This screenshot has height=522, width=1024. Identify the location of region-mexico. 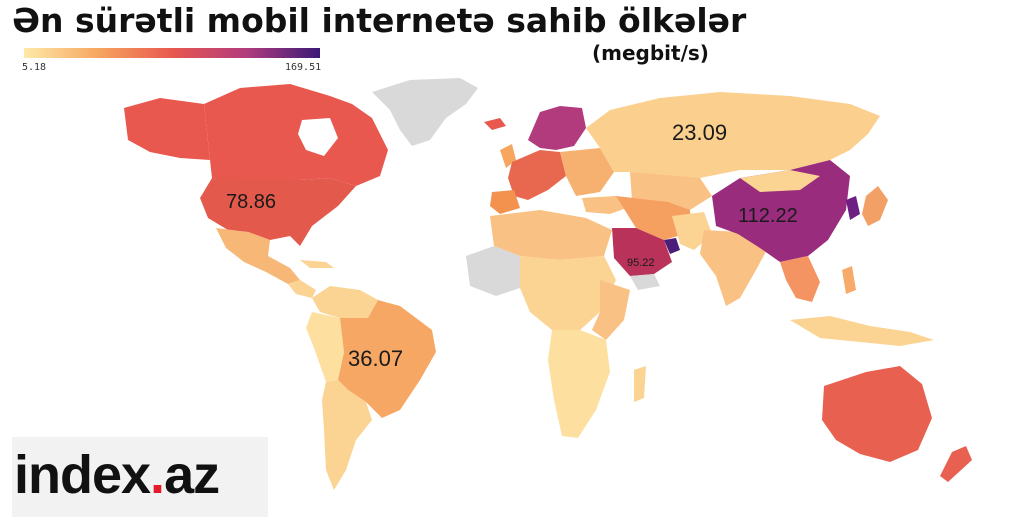
(258, 256).